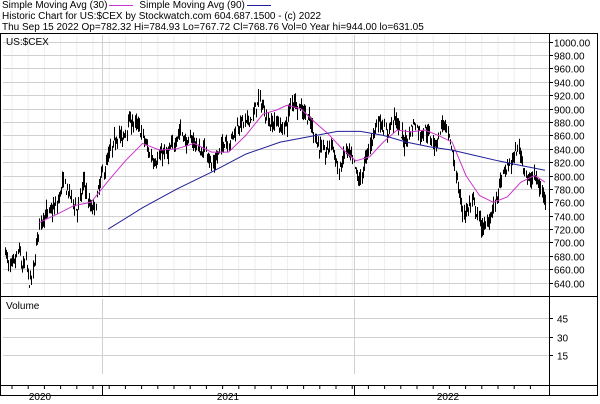  Describe the element at coordinates (55, 5) in the screenshot. I see `legend-label-ma30: Simple Moving Avg (30)` at that location.